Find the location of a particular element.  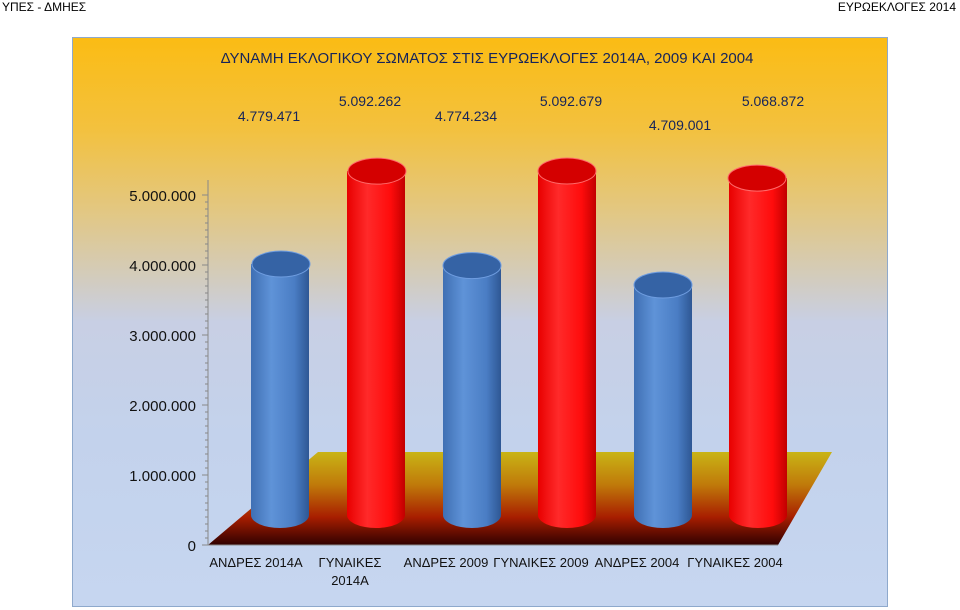

category-label: ΓΥΝΑΙΚΕΣ 2009 is located at coordinates (540, 562).